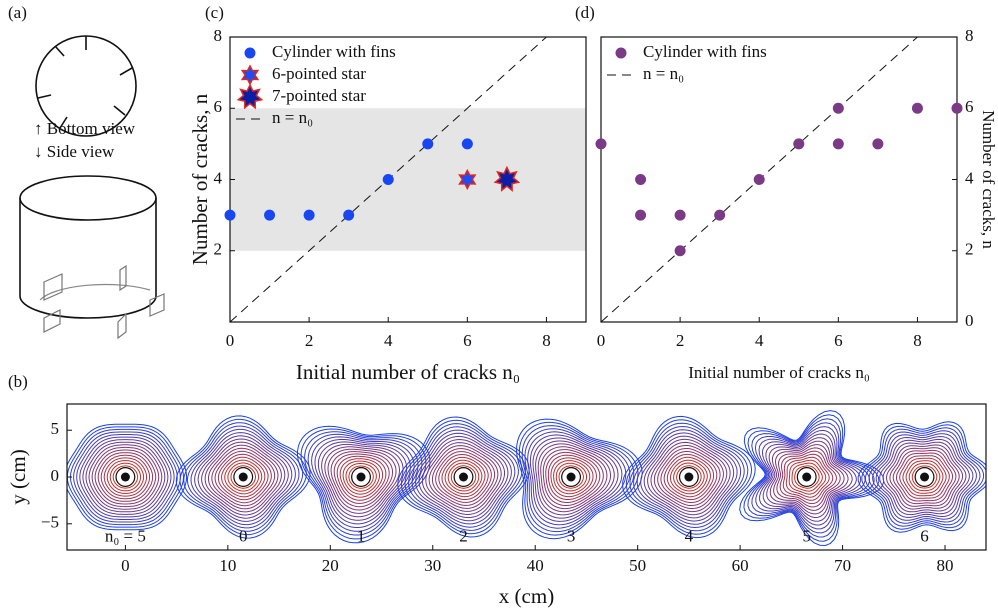  Describe the element at coordinates (388, 340) in the screenshot. I see `x-tick-label: 4` at that location.